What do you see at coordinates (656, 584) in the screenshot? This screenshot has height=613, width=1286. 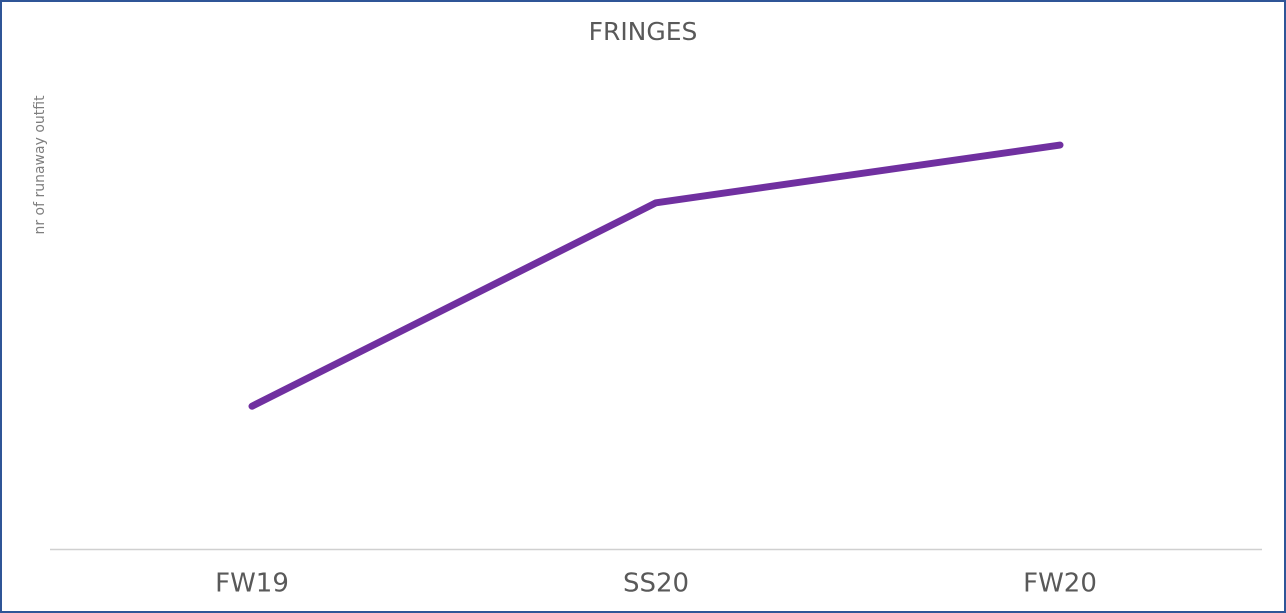 I see `x-tick-label: SS20` at bounding box center [656, 584].